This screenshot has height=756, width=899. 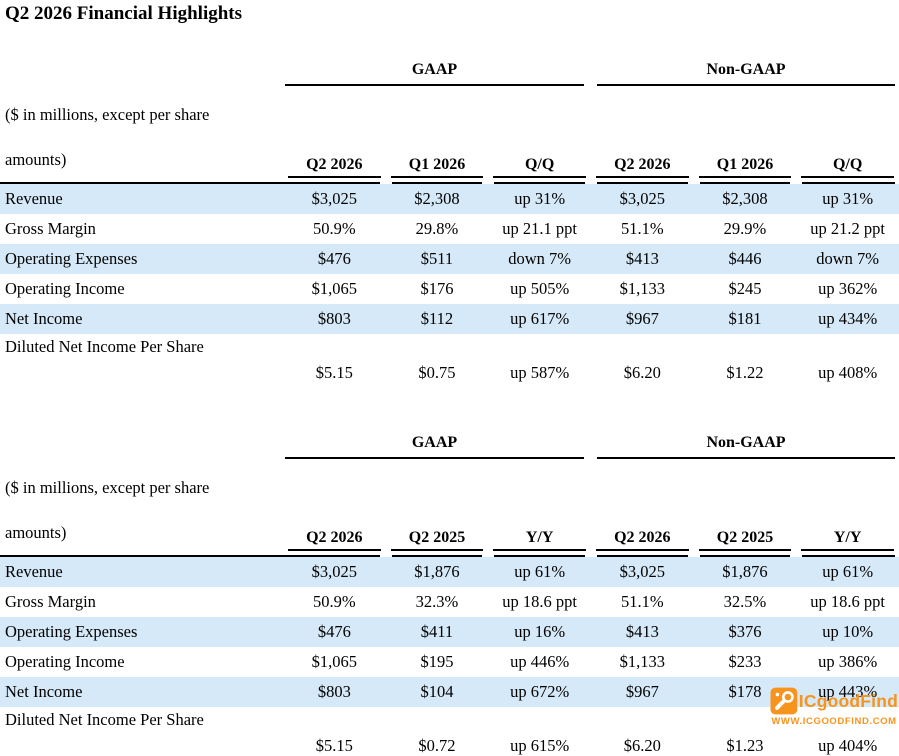 What do you see at coordinates (745, 198) in the screenshot?
I see `table-cell: $2,308` at bounding box center [745, 198].